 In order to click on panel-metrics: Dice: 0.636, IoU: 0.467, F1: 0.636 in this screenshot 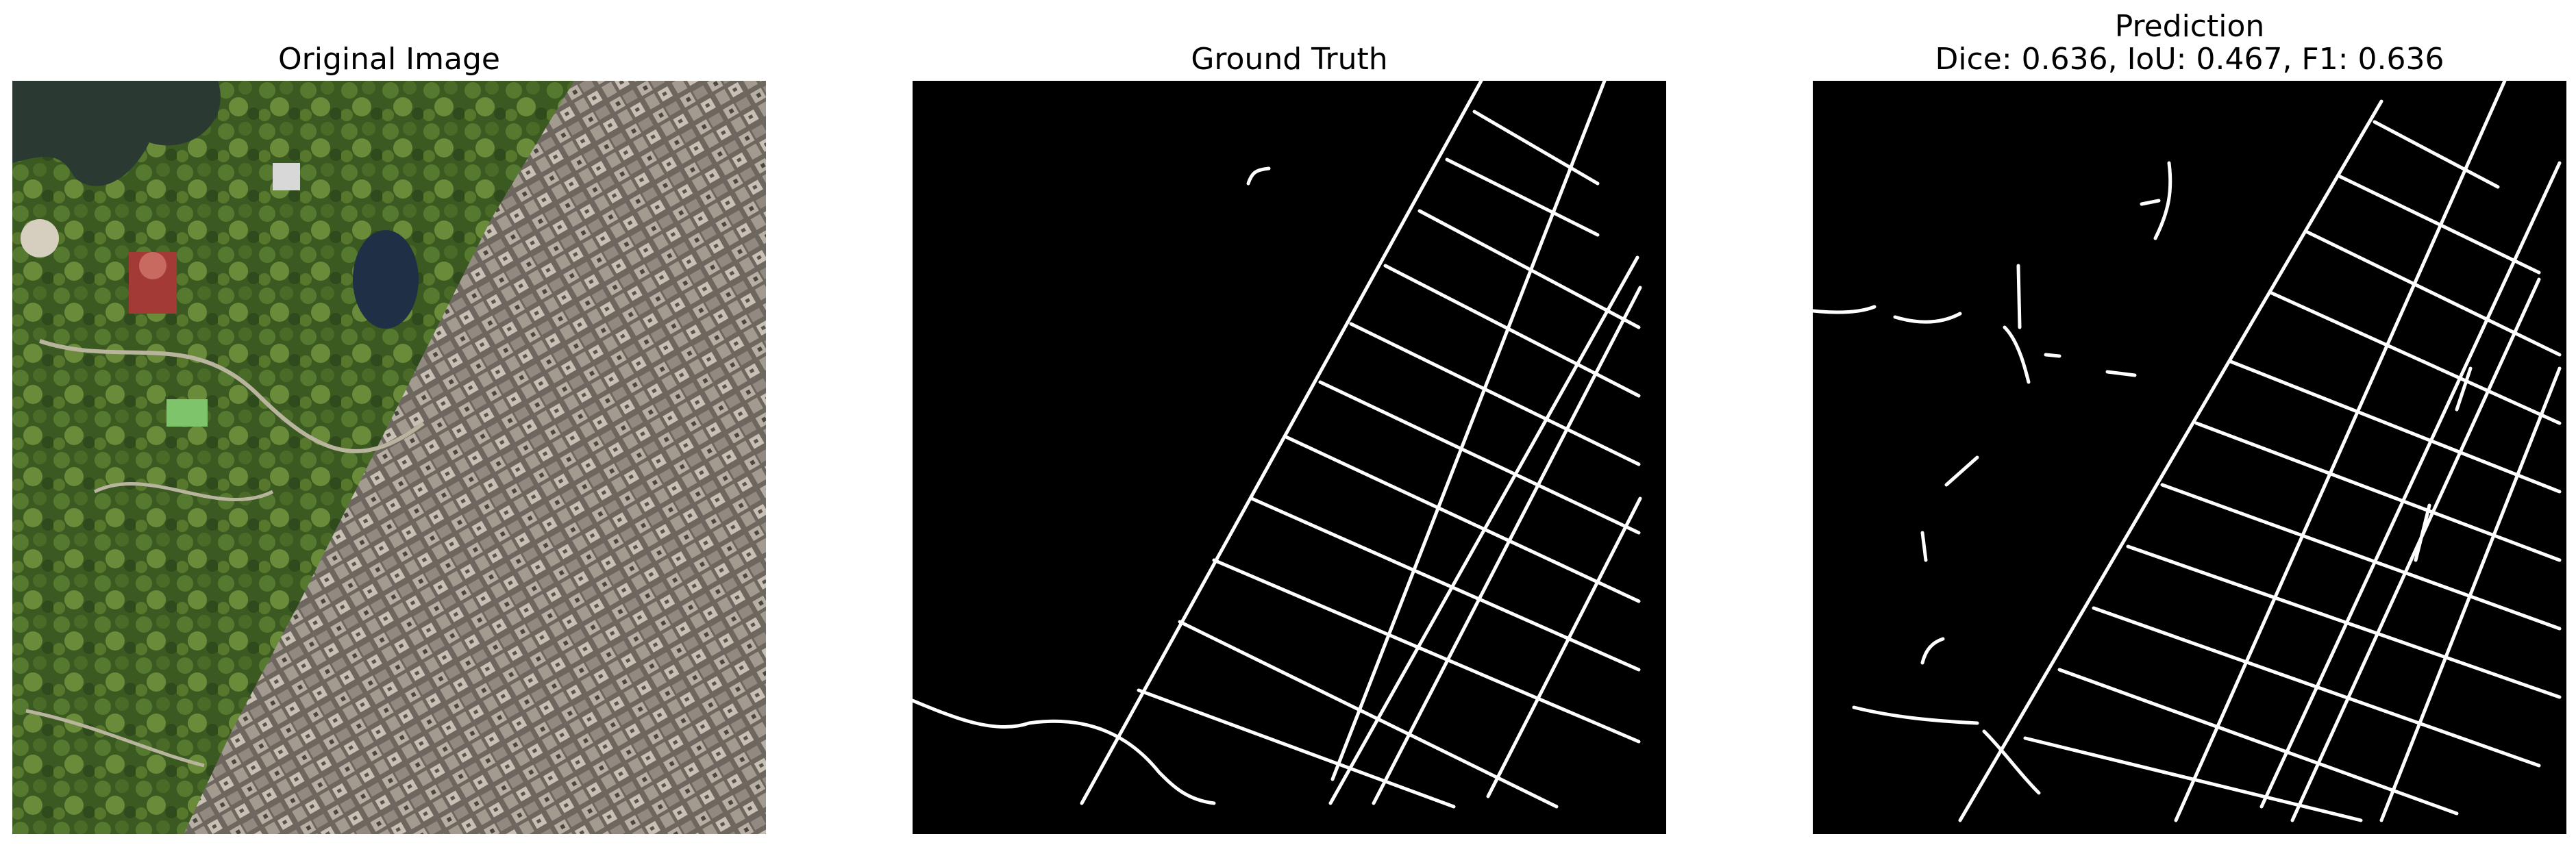, I will do `click(2189, 59)`.